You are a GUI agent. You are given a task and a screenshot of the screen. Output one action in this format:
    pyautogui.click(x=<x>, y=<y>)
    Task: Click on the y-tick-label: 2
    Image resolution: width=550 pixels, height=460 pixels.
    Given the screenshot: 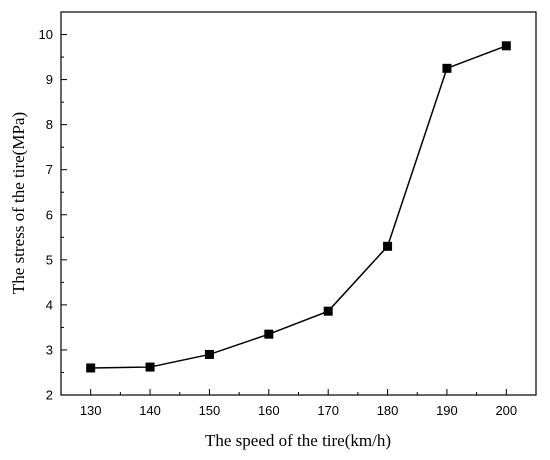 What is the action you would take?
    pyautogui.click(x=49, y=395)
    